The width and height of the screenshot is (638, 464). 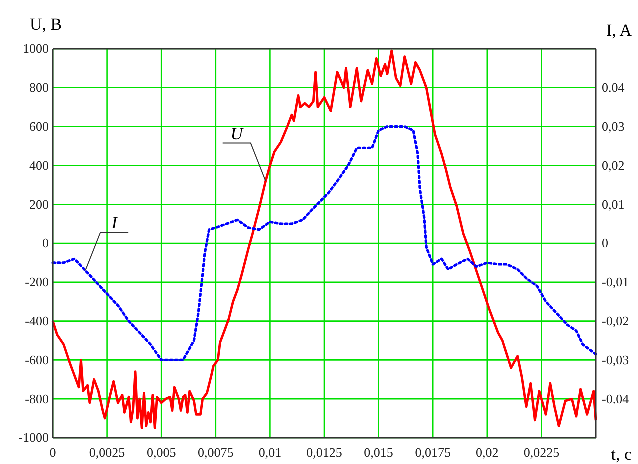 I want to click on y-tick-label: 400, so click(x=39, y=165).